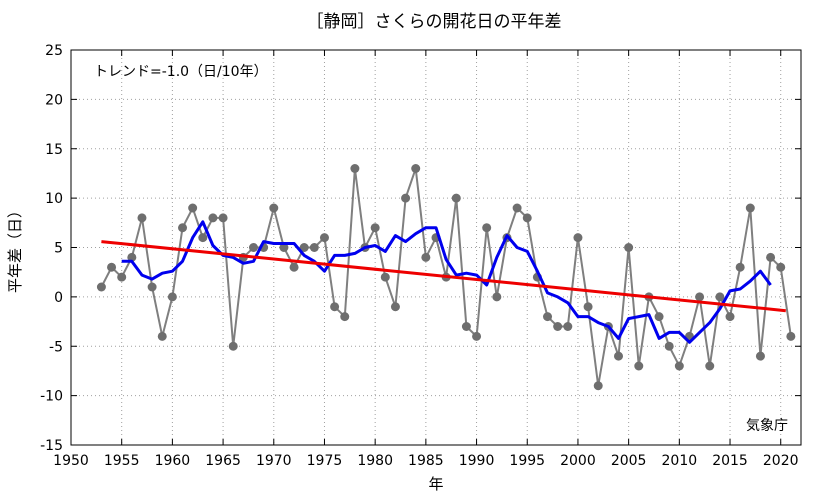  I want to click on x-tick-label: 2020, so click(781, 461).